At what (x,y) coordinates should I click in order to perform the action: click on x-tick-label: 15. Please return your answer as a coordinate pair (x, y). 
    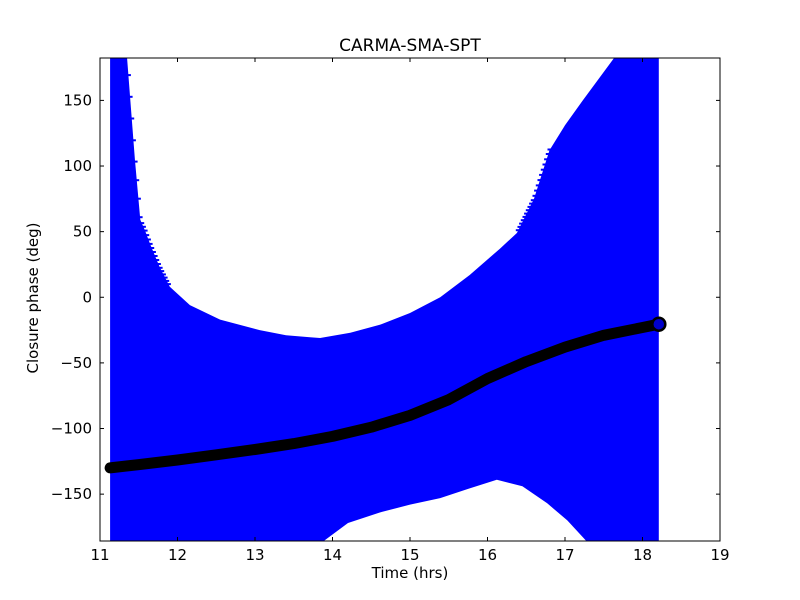
    Looking at the image, I should click on (409, 555).